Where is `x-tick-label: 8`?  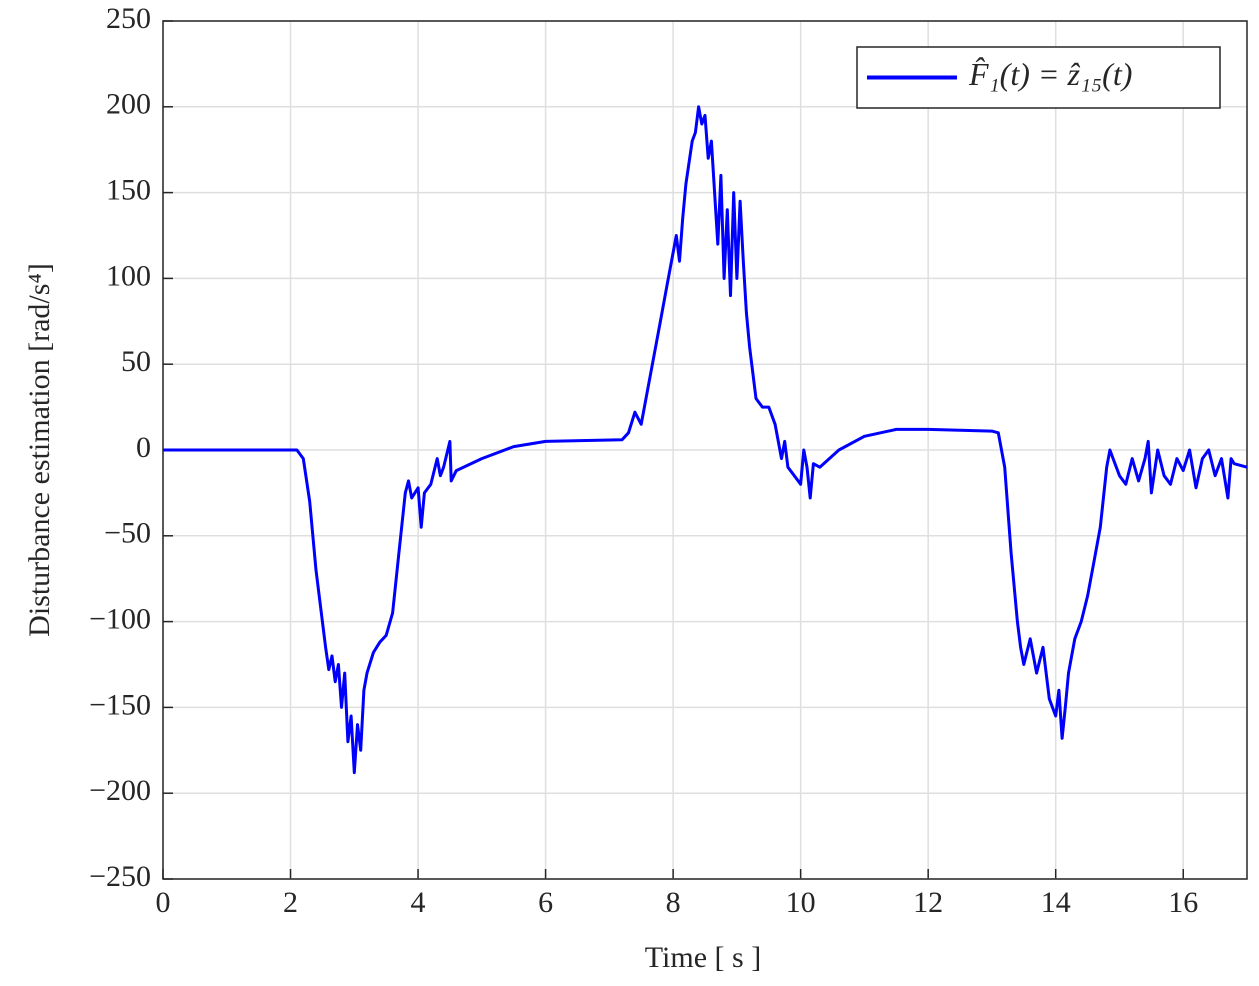
x-tick-label: 8 is located at coordinates (673, 902).